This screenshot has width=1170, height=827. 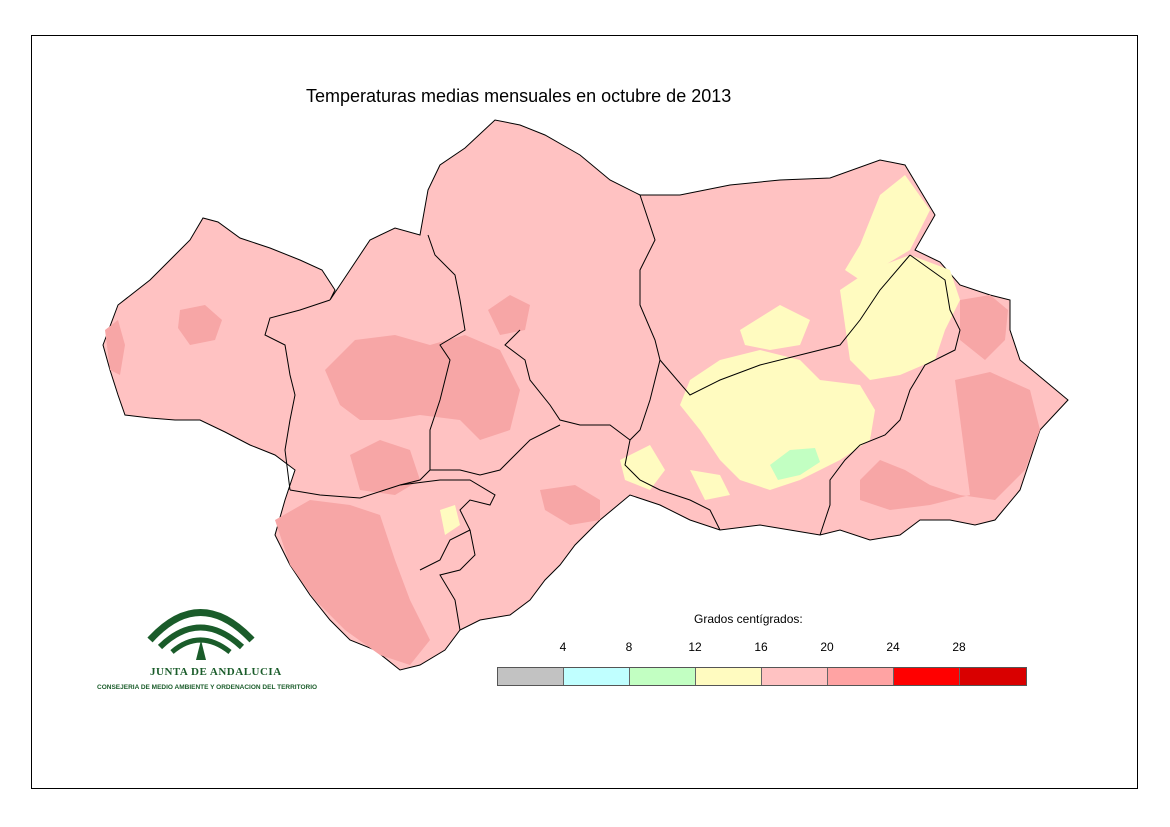 What do you see at coordinates (887, 227) in the screenshot?
I see `cool-zone-jaen-east` at bounding box center [887, 227].